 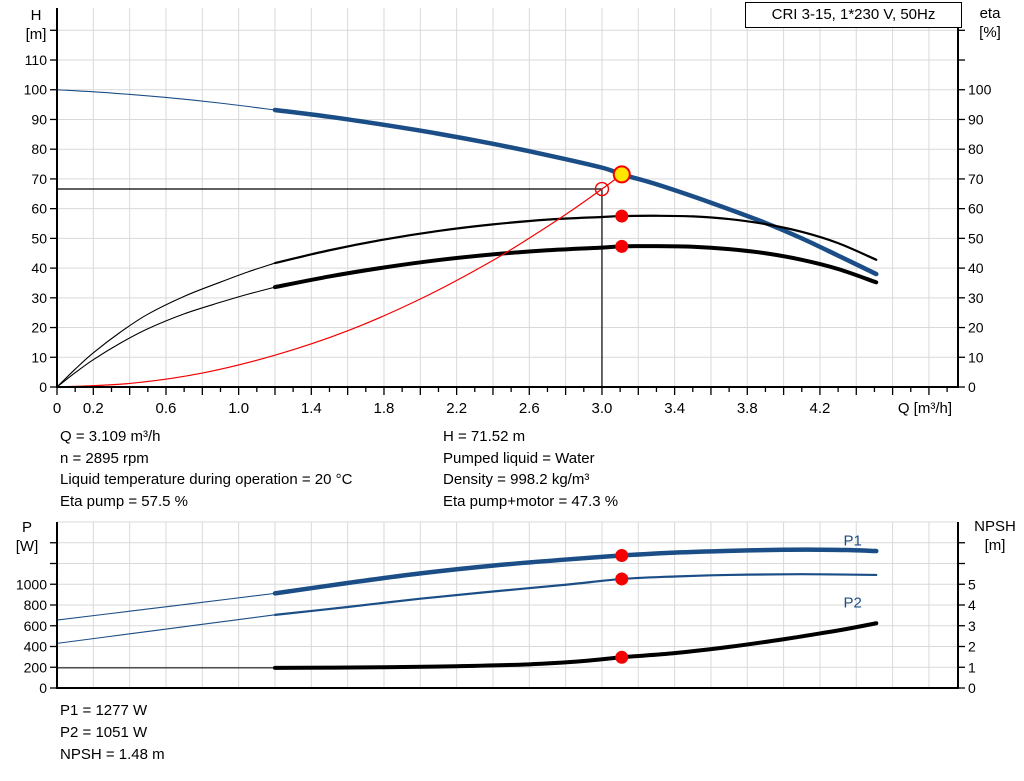 What do you see at coordinates (622, 246) in the screenshot?
I see `eta-pump-motor-point` at bounding box center [622, 246].